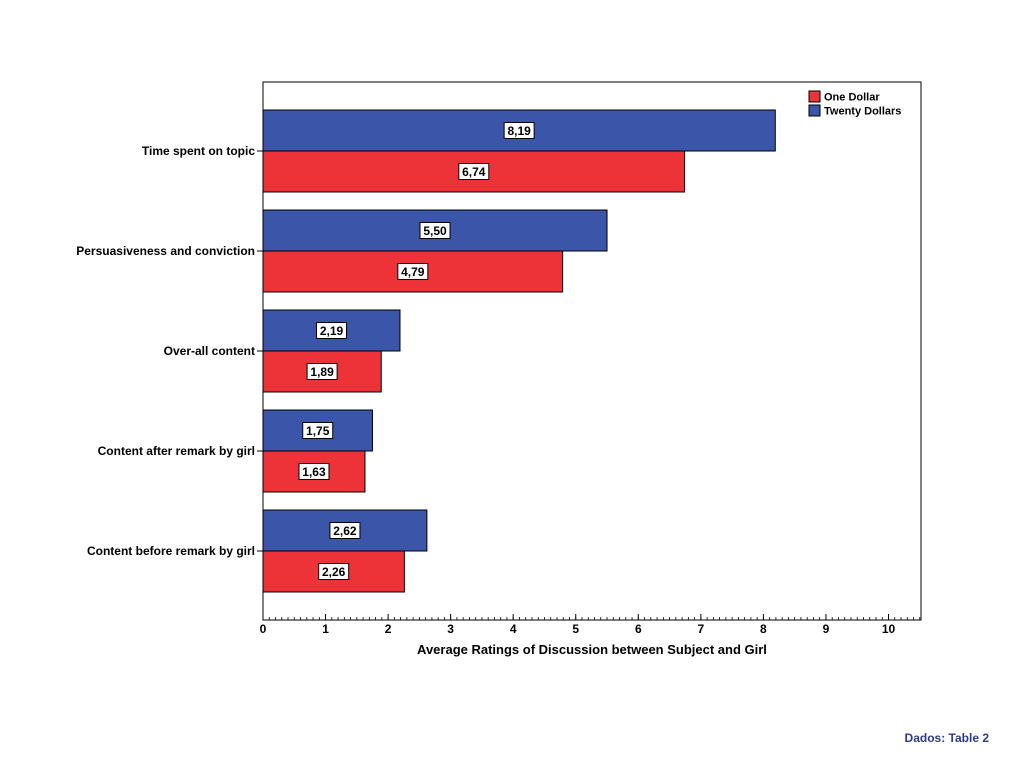 Image resolution: width=1024 pixels, height=768 pixels. What do you see at coordinates (450, 629) in the screenshot?
I see `x-tick-label: 3` at bounding box center [450, 629].